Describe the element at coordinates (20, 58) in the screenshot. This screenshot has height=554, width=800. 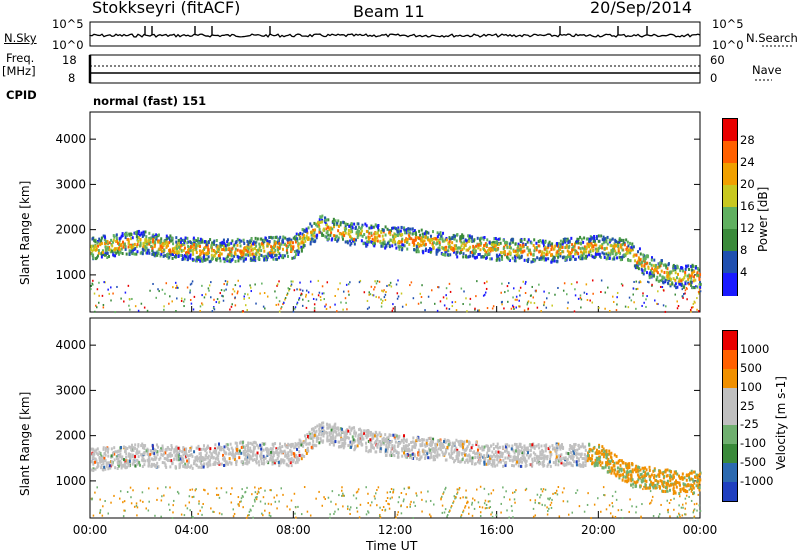
I see `freq-label: Freq.` at that location.